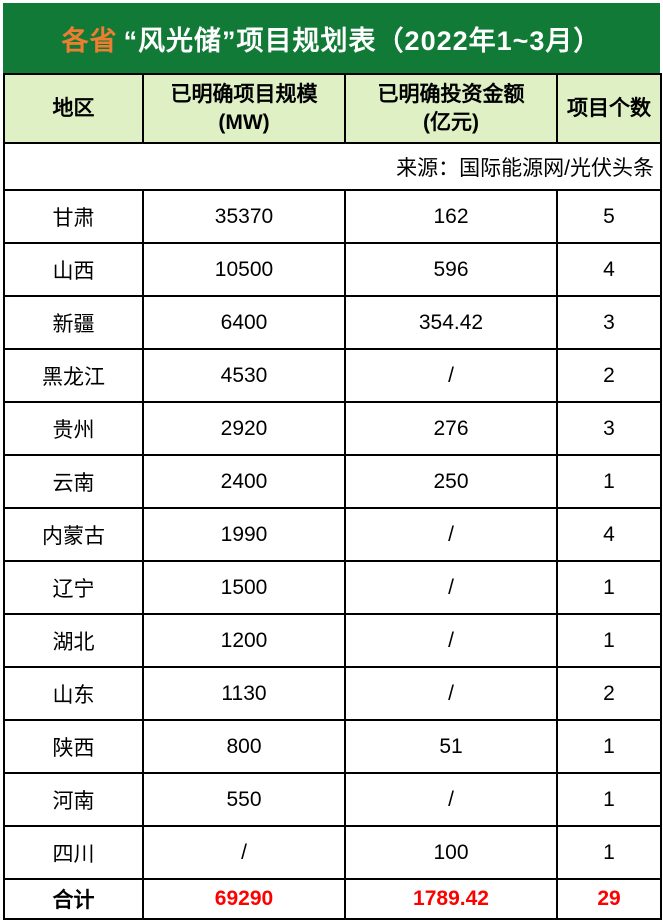 The image size is (663, 920). What do you see at coordinates (73, 799) in the screenshot?
I see `region-cell: 河南` at bounding box center [73, 799].